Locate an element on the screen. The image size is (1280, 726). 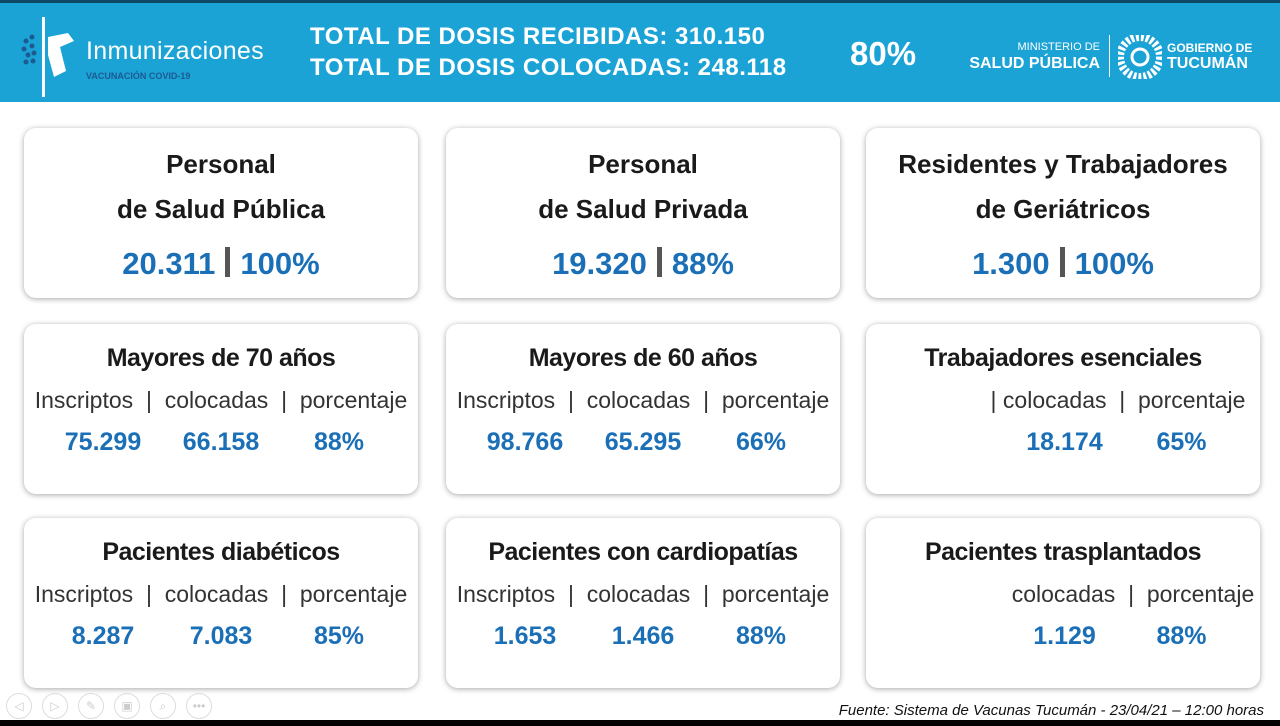
count: 1.300 is located at coordinates (1011, 263).